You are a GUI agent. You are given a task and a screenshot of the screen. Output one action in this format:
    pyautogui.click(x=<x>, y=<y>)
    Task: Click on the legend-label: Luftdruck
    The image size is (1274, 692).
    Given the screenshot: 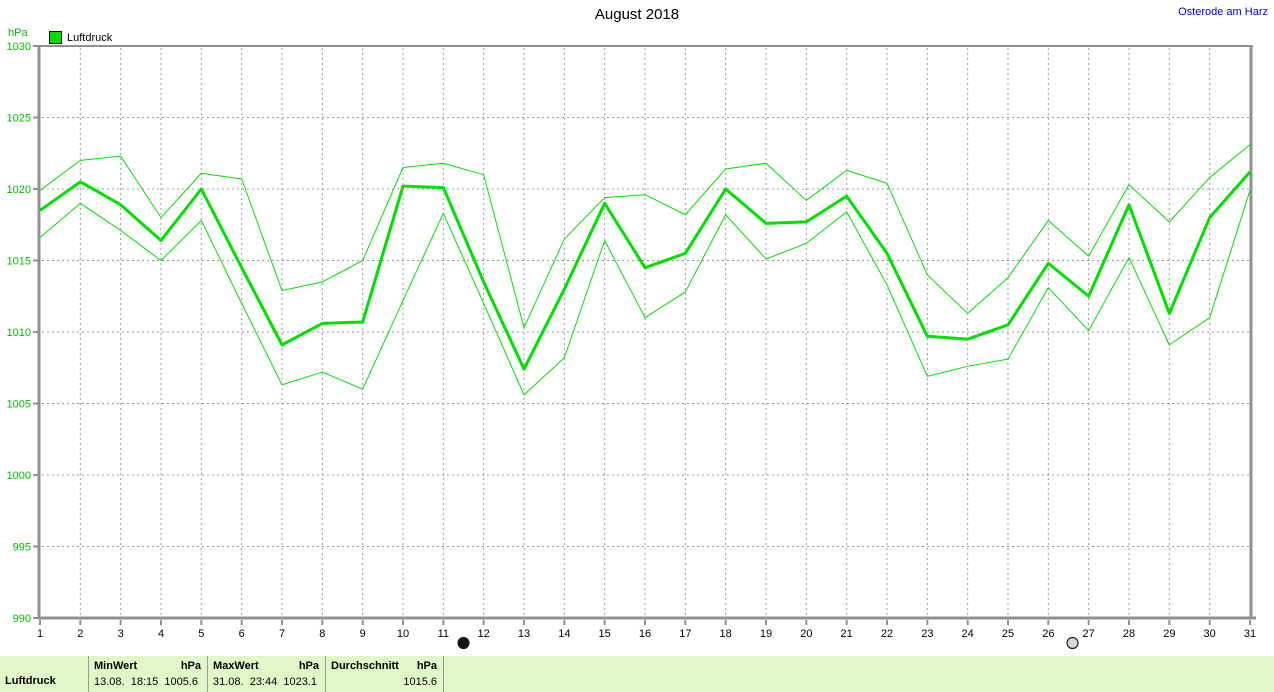 What is the action you would take?
    pyautogui.click(x=90, y=37)
    